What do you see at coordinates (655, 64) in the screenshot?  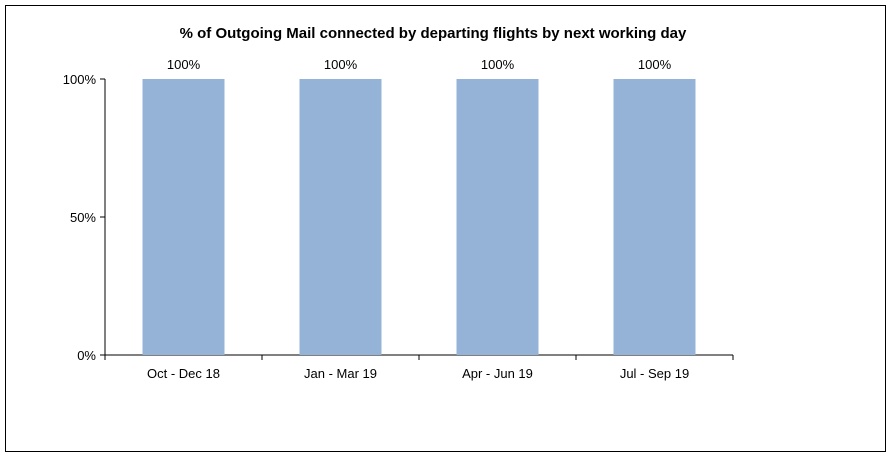 I see `data-label-4: 100%` at bounding box center [655, 64].